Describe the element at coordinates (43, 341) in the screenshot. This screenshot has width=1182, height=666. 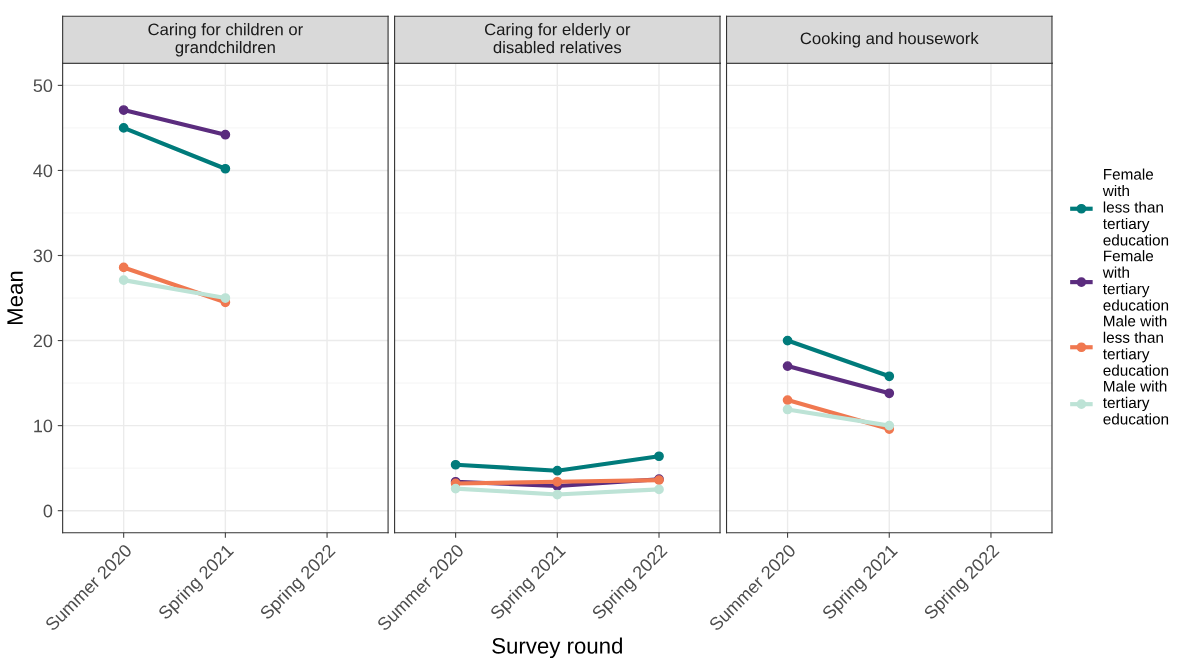
I see `y-tick-label: 20` at that location.